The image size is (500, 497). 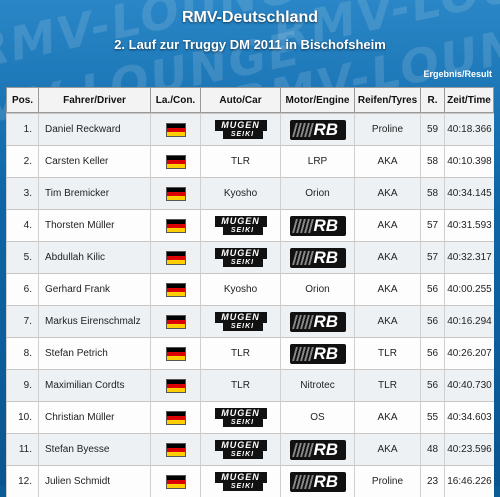 I want to click on column-header: Motor/Engine, so click(x=317, y=100).